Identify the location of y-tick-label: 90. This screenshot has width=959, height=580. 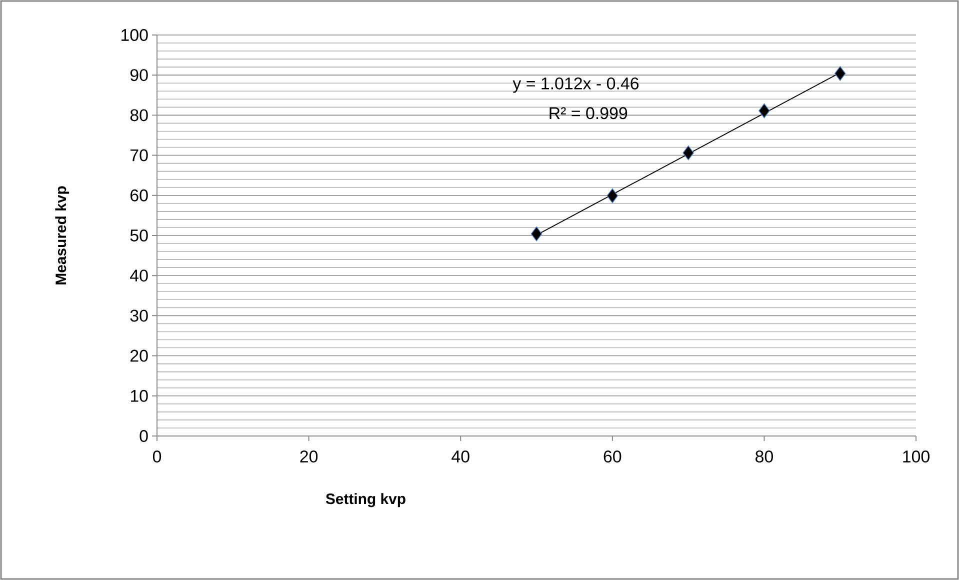
(139, 75).